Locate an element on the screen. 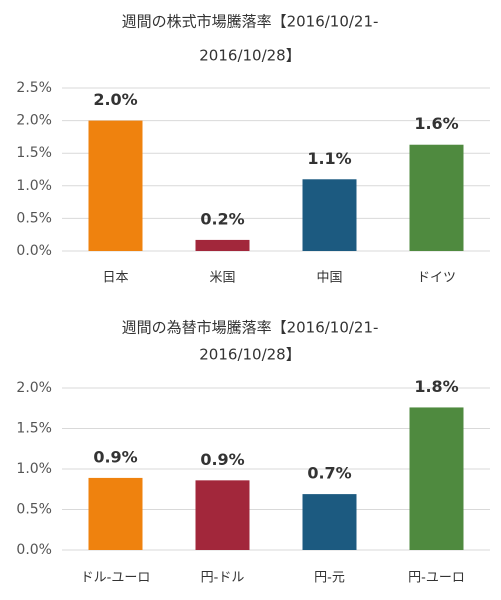 This screenshot has width=501, height=600. chart-title: 週間の為替市場騰落率【2016/10/21- is located at coordinates (250, 328).